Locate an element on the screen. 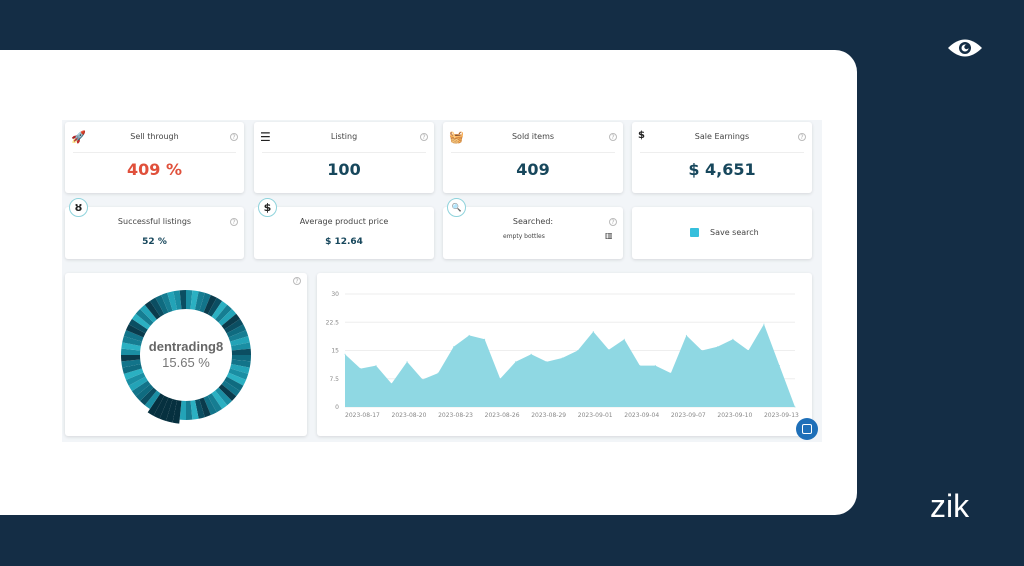 The height and width of the screenshot is (566, 1024). searched-card: 🔍 Searched: ? empty bottles ▥ is located at coordinates (533, 228).